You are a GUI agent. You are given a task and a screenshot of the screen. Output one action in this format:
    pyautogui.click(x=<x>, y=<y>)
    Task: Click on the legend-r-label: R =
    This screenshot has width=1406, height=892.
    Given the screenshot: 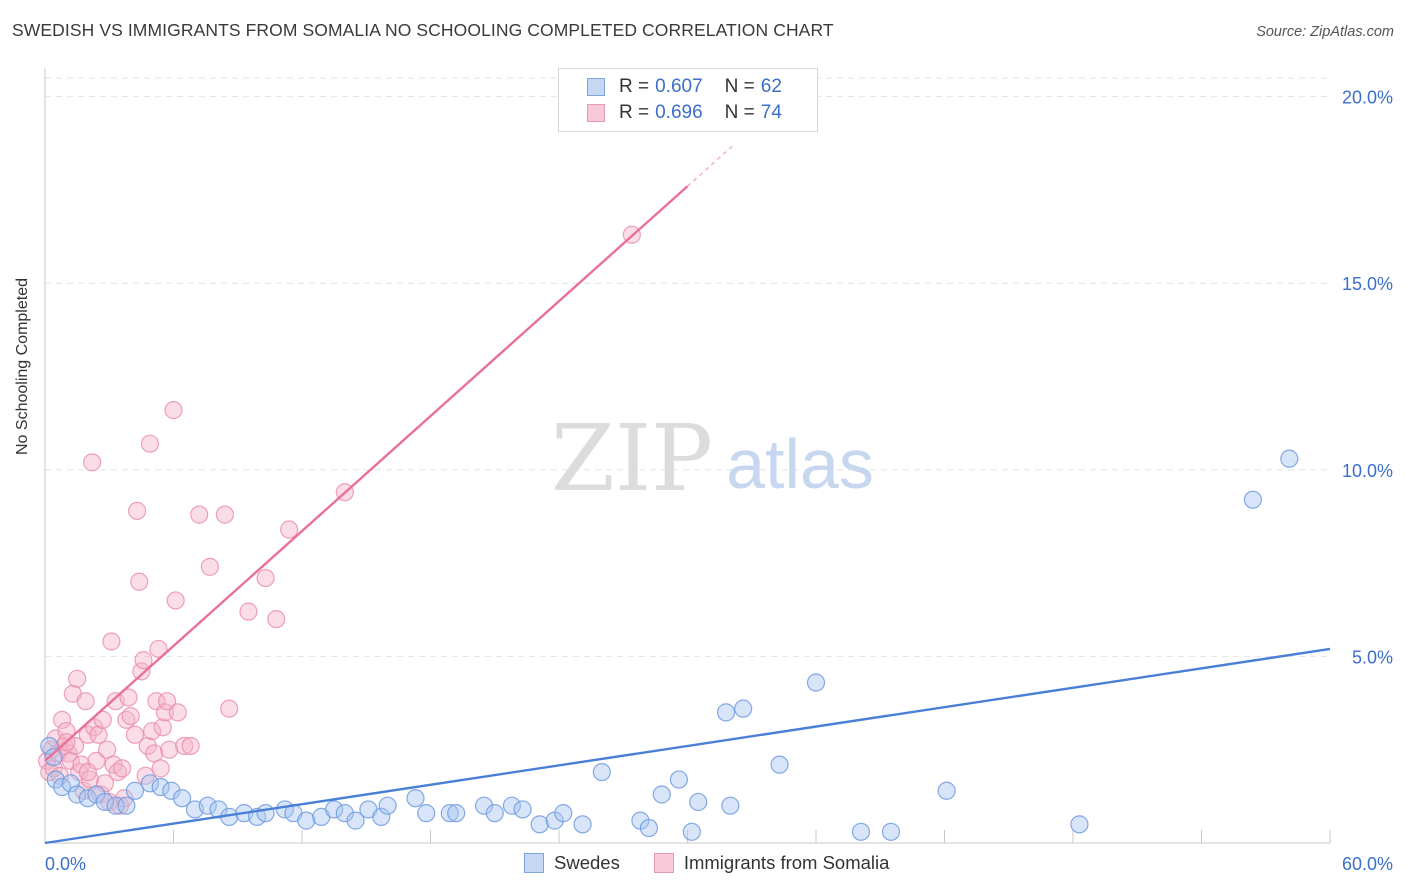 What is the action you would take?
    pyautogui.click(x=634, y=86)
    